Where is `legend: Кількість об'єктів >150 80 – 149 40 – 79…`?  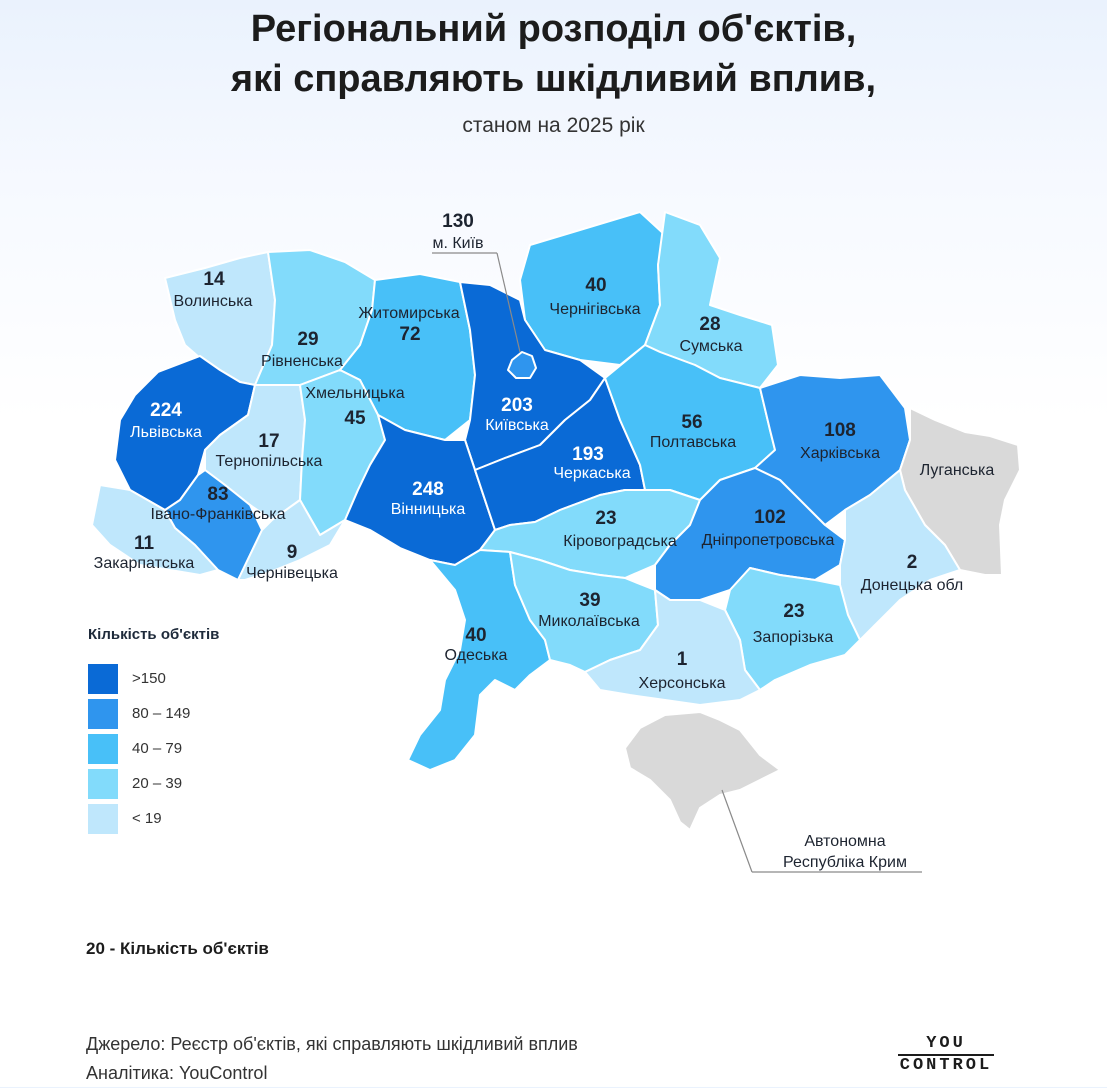
legend: Кількість об'єктів >150 80 – 149 40 – 79… is located at coordinates (153, 731).